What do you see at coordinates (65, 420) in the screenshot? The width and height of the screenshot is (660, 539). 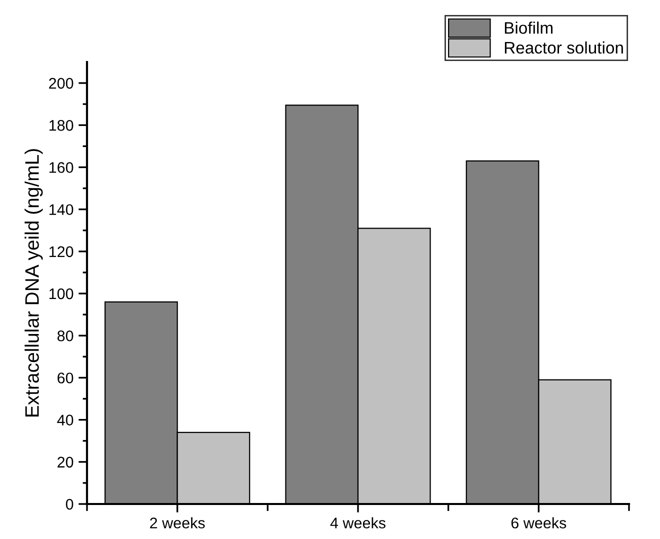 I see `y-tick-label: 40` at bounding box center [65, 420].